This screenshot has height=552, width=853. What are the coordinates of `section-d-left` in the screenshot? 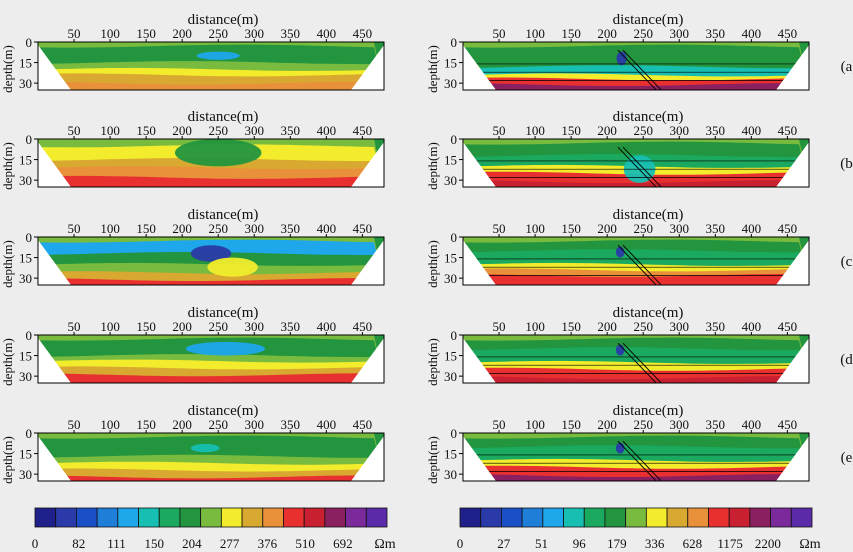 It's located at (211, 359).